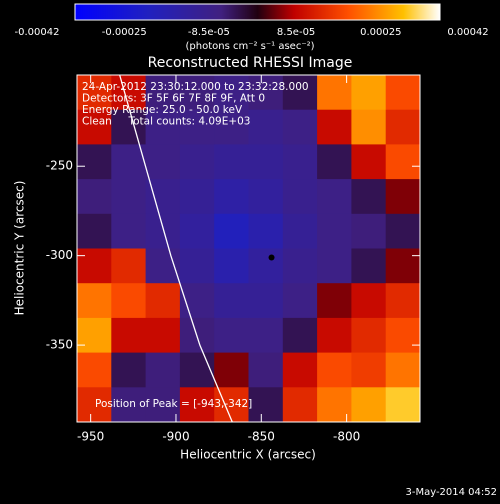  I want to click on x-tick-label: -800, so click(346, 437).